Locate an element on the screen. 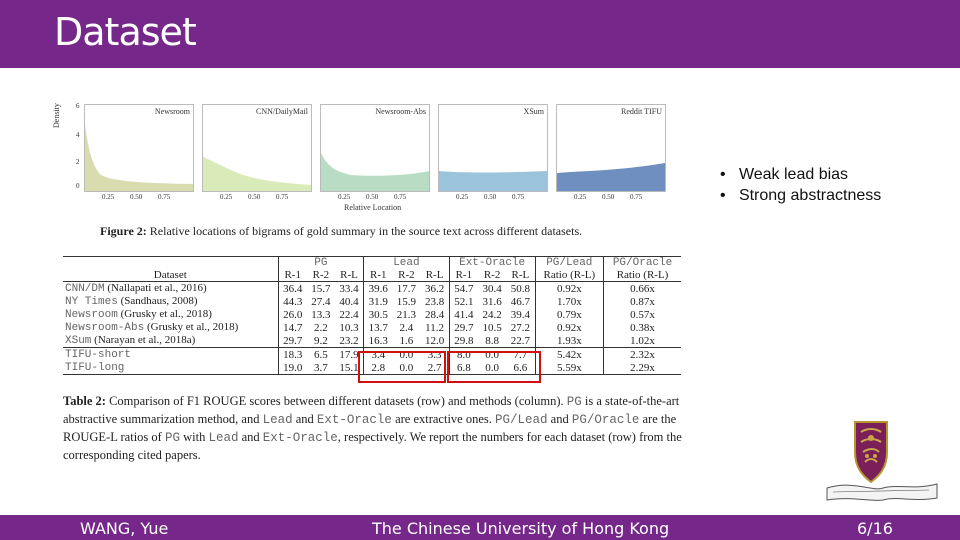 The width and height of the screenshot is (960, 540). table-cell: 24.2 is located at coordinates (492, 314).